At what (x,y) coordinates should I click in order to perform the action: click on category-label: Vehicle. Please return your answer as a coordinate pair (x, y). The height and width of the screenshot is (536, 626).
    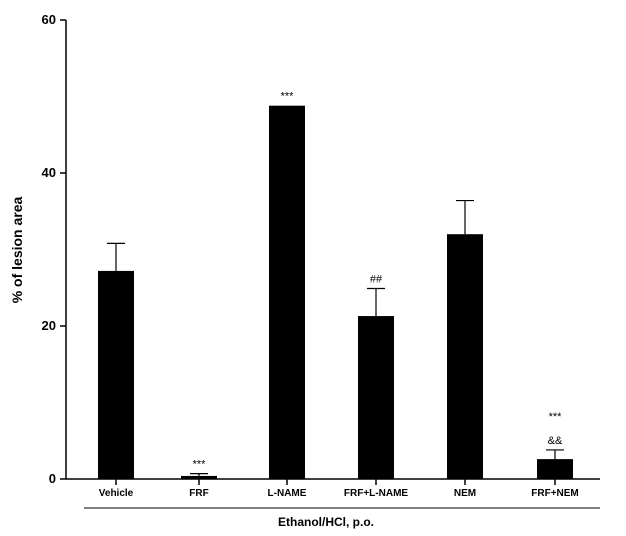
    Looking at the image, I should click on (116, 493).